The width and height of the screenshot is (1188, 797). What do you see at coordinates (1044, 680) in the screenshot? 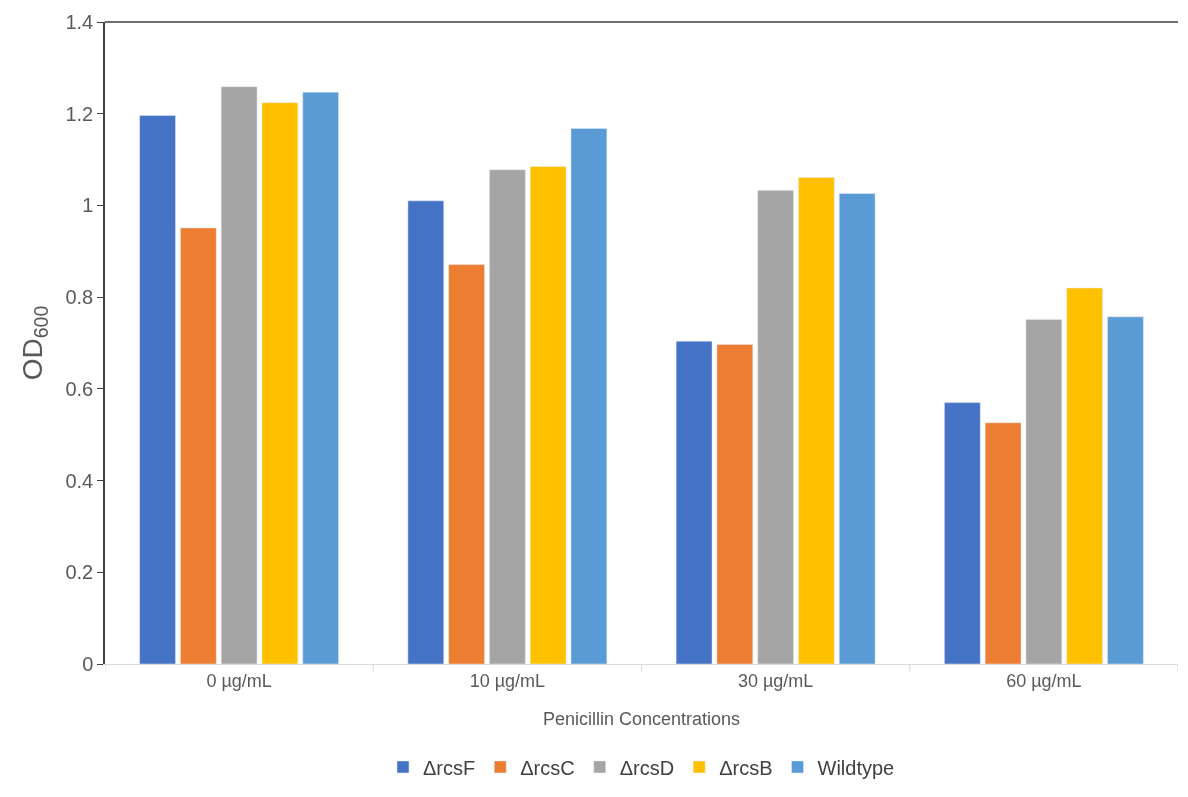
I see `x-tick-label: 60 µg/mL` at bounding box center [1044, 680].